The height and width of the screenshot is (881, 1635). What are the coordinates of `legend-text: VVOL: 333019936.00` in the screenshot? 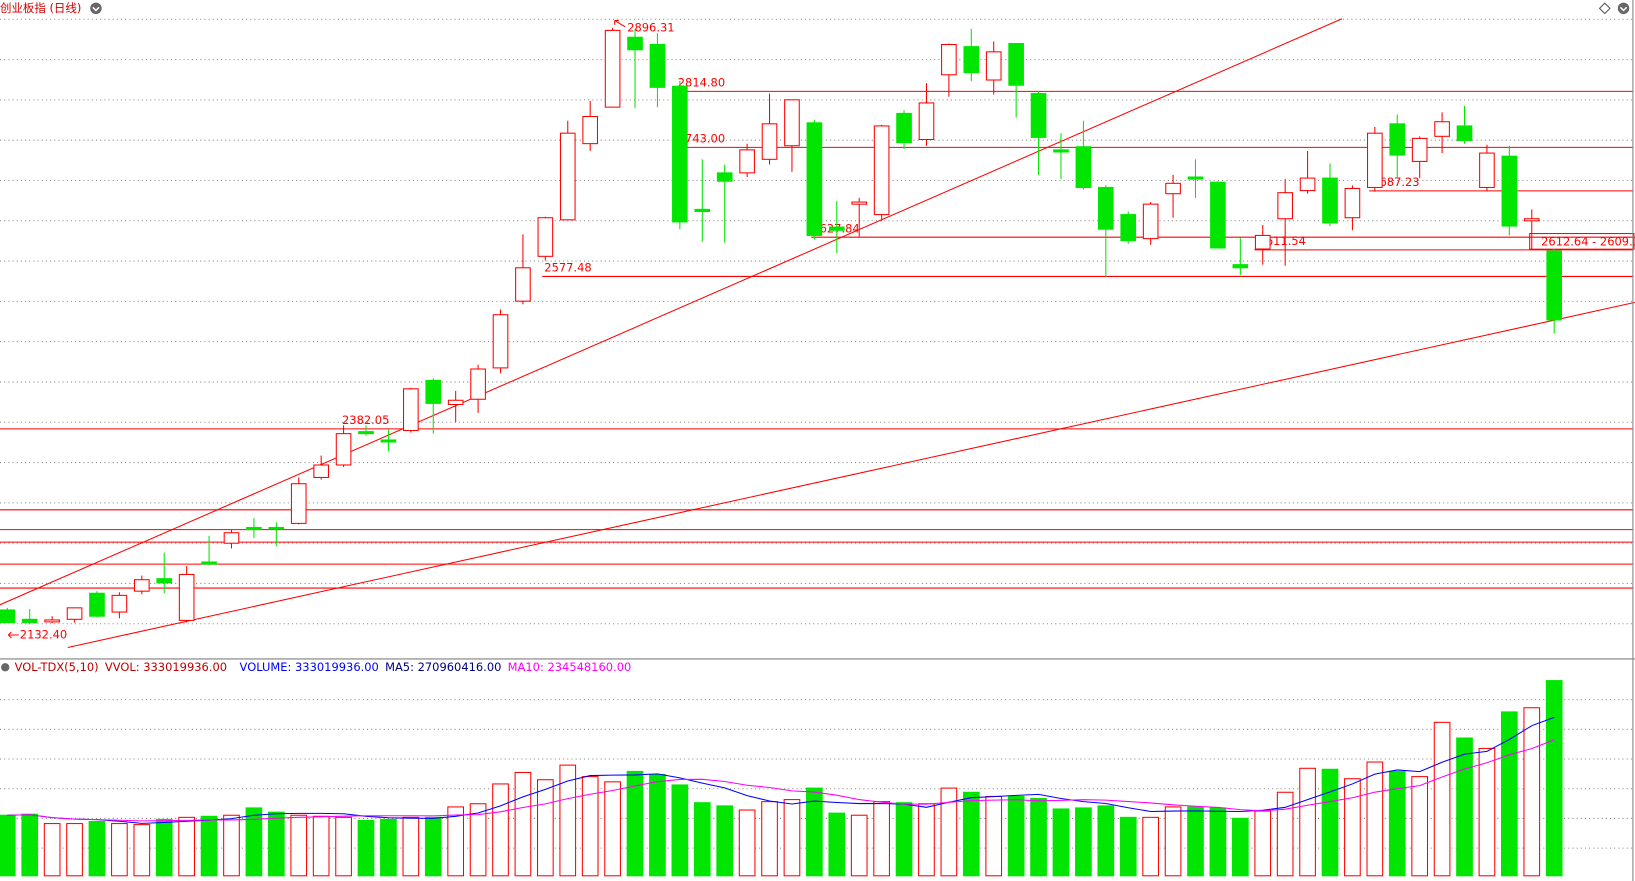 It's located at (166, 667).